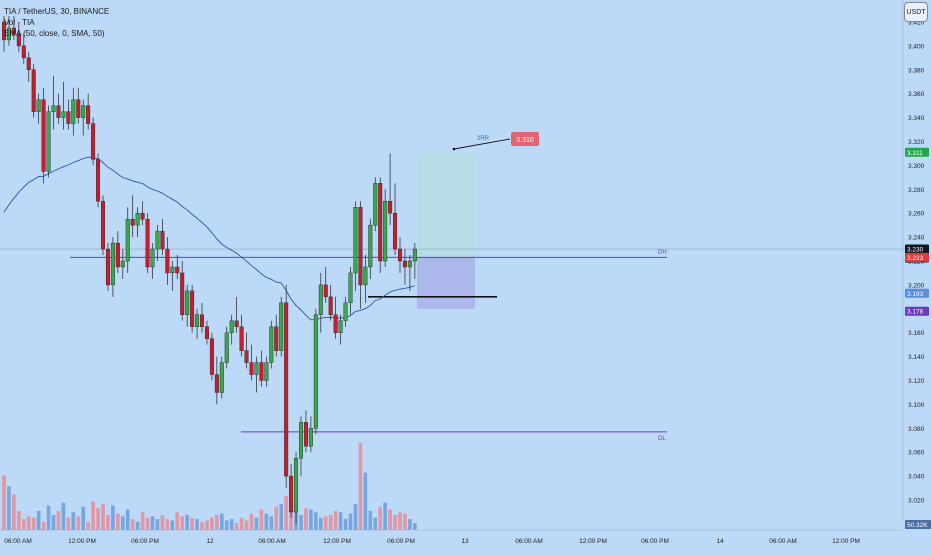 This screenshot has height=555, width=932. I want to click on dh-label: DH, so click(662, 252).